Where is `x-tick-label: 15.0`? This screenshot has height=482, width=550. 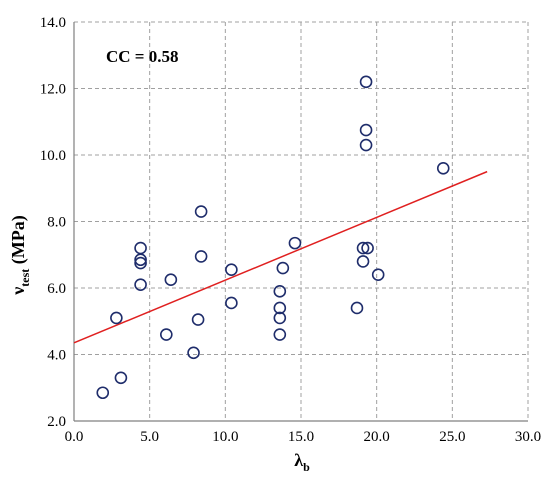
x-tick-label: 15.0 is located at coordinates (301, 437).